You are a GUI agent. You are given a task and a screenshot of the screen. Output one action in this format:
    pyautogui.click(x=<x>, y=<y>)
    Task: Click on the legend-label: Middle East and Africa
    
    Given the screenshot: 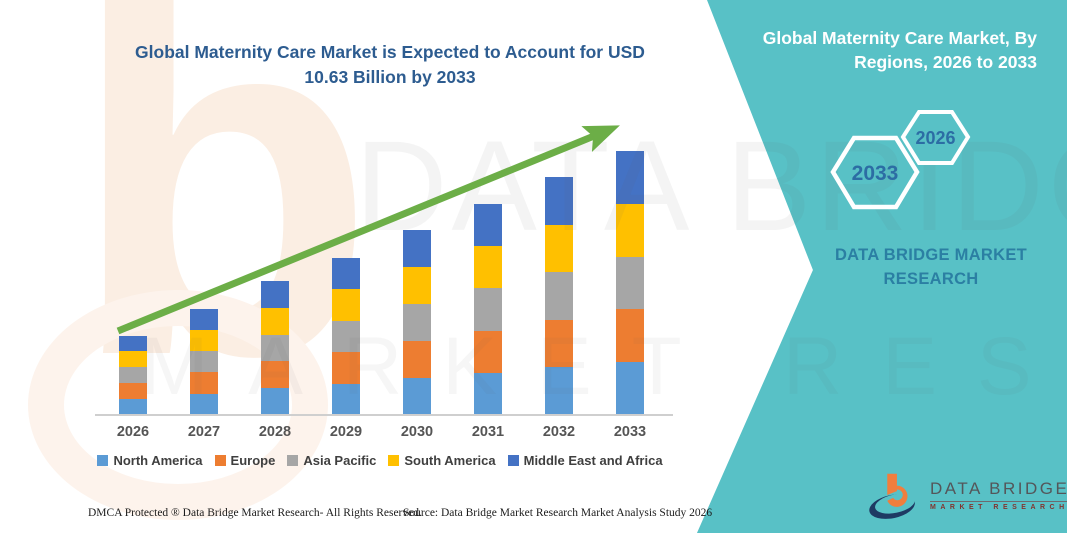 What is the action you would take?
    pyautogui.click(x=593, y=460)
    